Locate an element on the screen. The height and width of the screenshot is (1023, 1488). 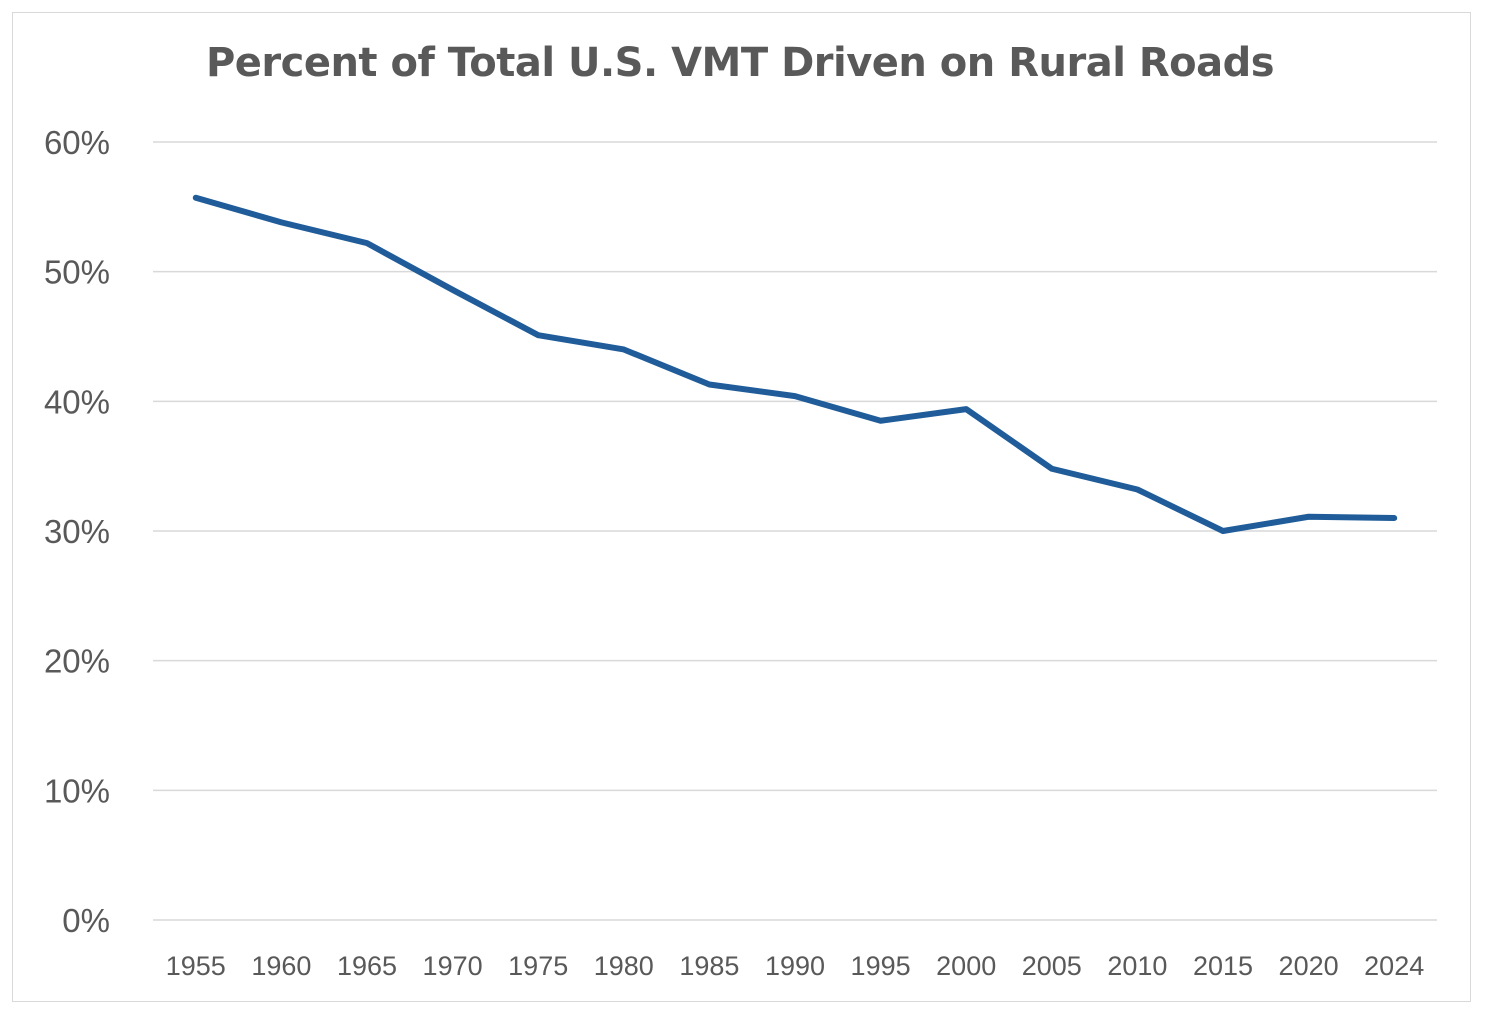
x-tick-label: 1960 is located at coordinates (281, 966).